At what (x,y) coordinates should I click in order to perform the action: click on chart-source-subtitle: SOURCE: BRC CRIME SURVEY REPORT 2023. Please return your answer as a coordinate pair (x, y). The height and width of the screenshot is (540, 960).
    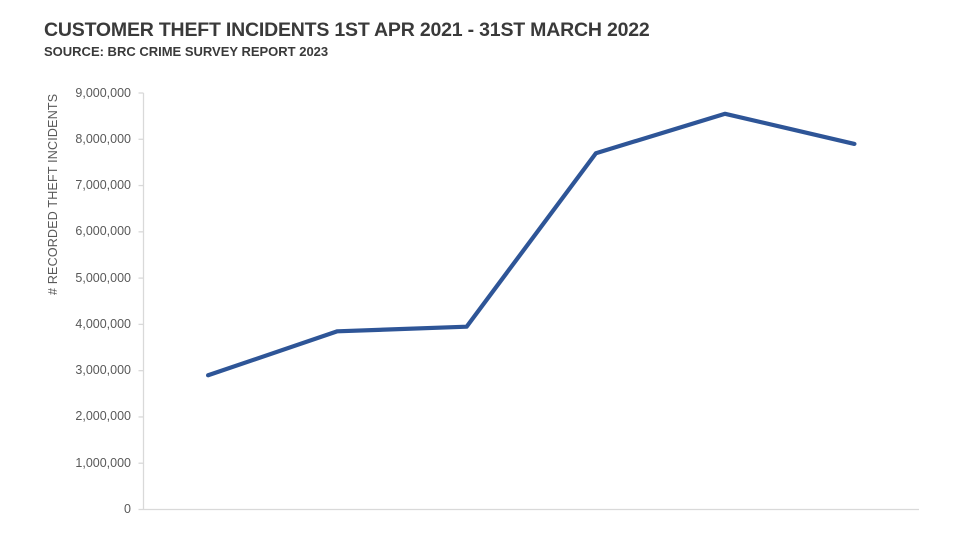
    Looking at the image, I should click on (186, 51).